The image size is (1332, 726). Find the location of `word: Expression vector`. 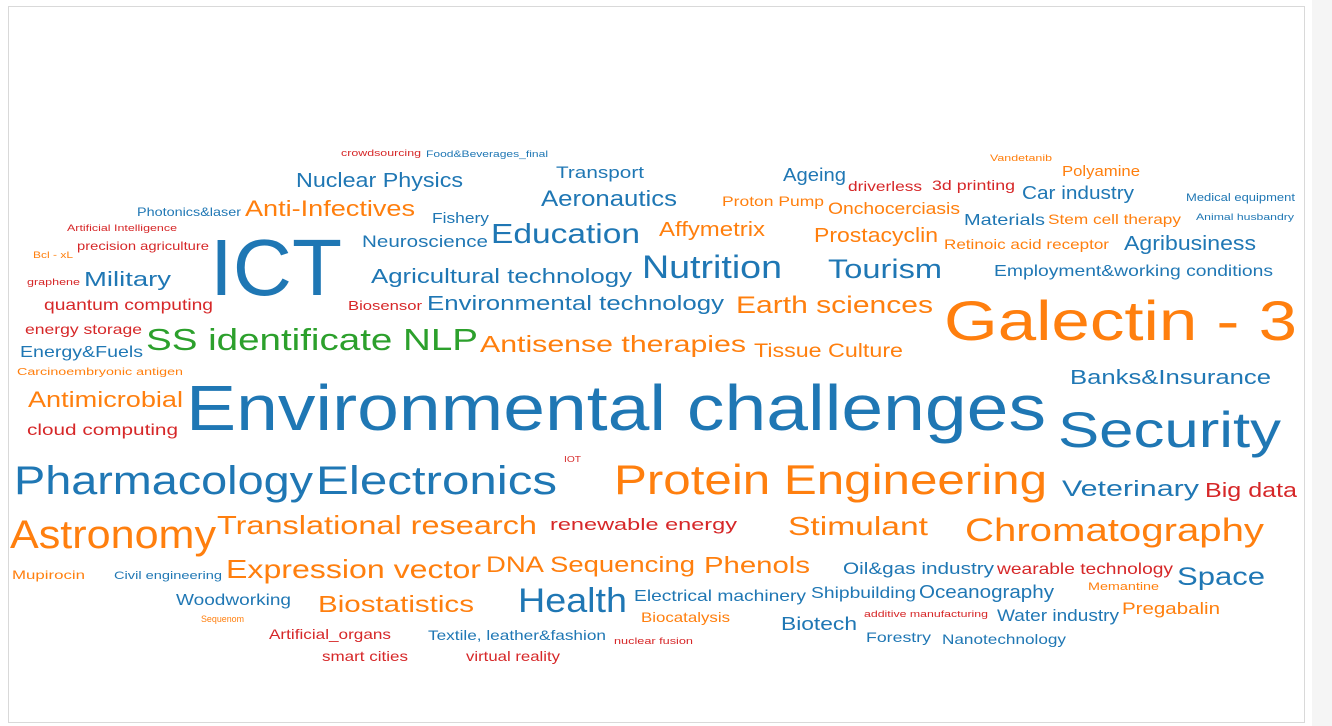

word: Expression vector is located at coordinates (353, 569).